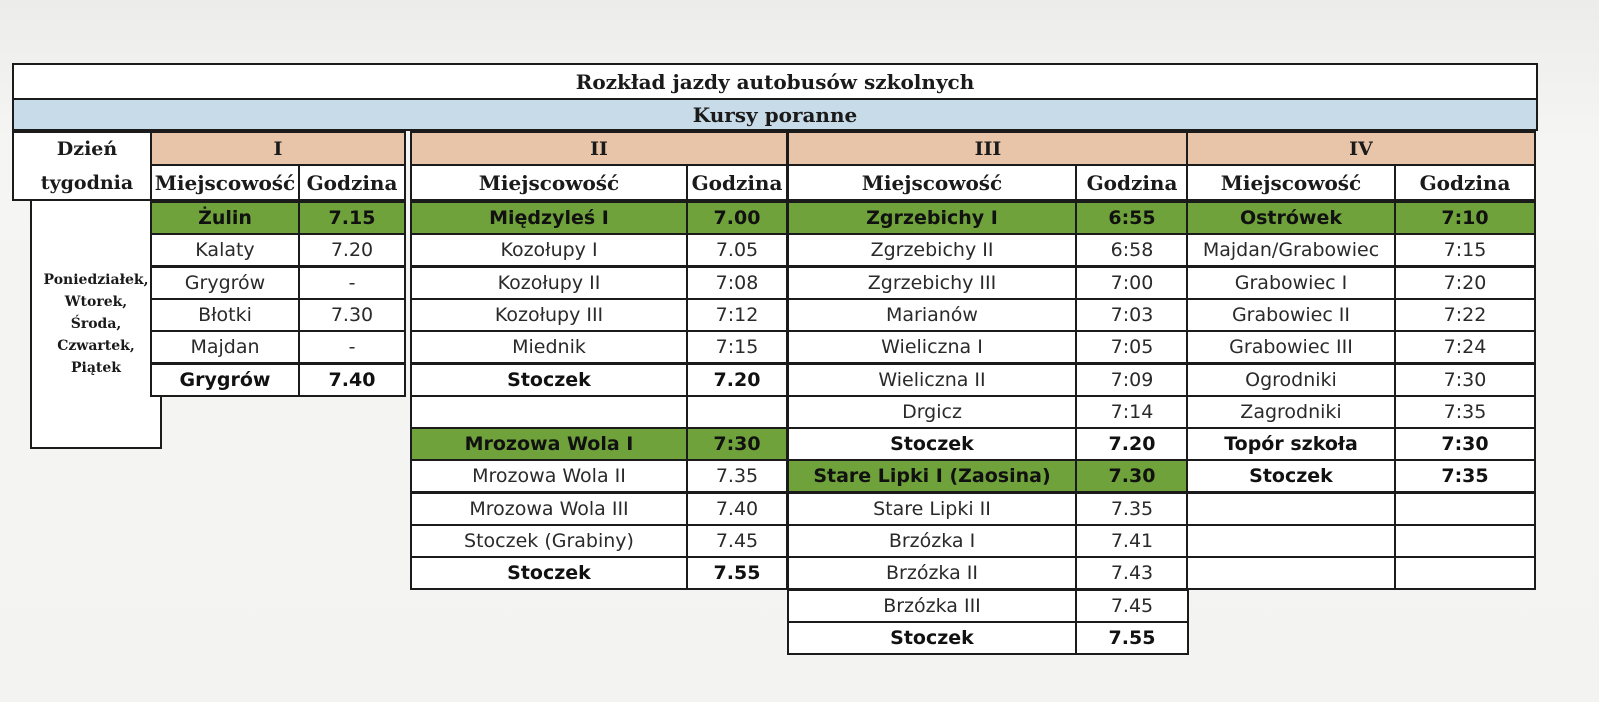  Describe the element at coordinates (1291, 283) in the screenshot. I see `stop-place: Grabowiec I` at that location.